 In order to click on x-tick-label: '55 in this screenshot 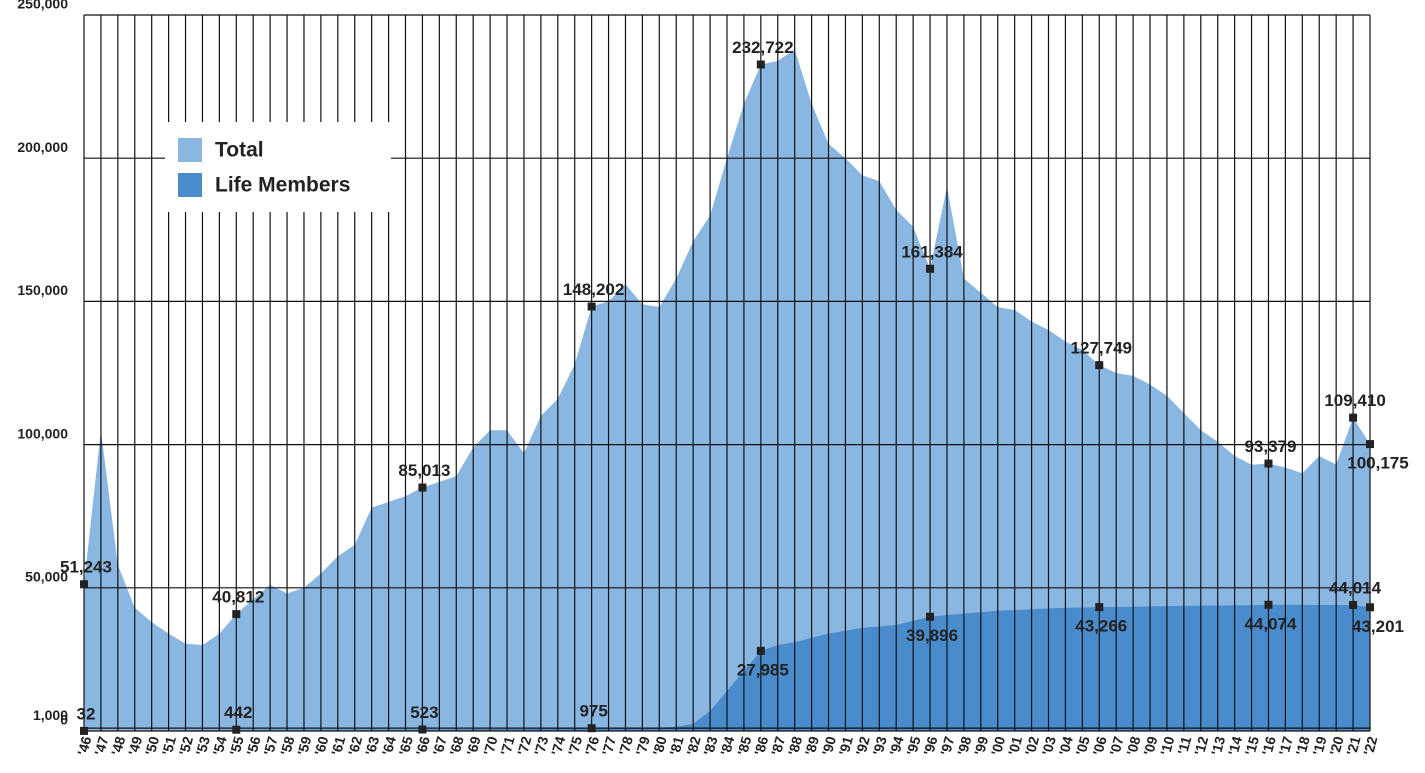, I will do `click(236, 745)`.